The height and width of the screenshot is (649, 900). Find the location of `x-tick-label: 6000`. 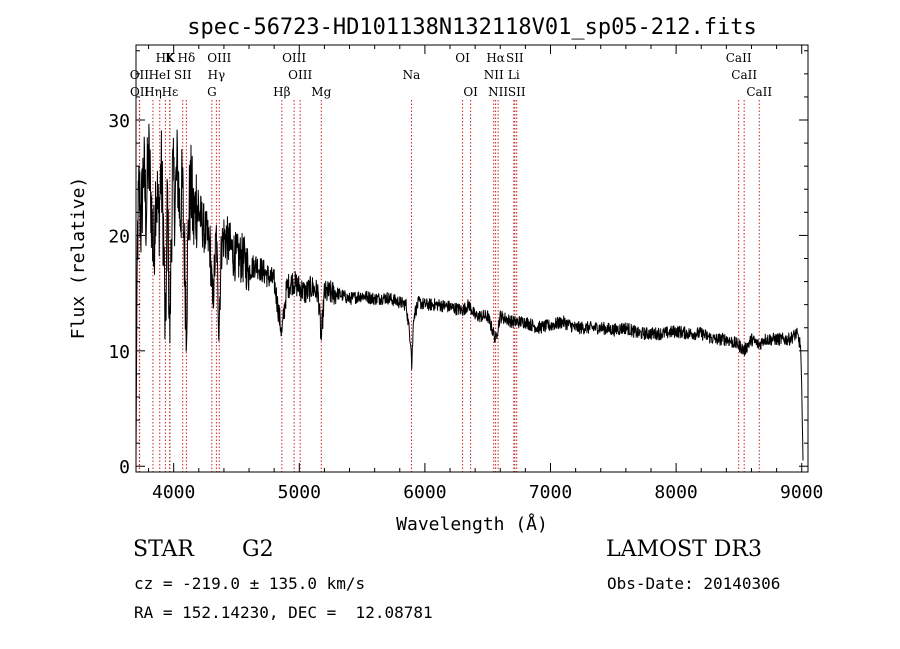

x-tick-label: 6000 is located at coordinates (424, 492).